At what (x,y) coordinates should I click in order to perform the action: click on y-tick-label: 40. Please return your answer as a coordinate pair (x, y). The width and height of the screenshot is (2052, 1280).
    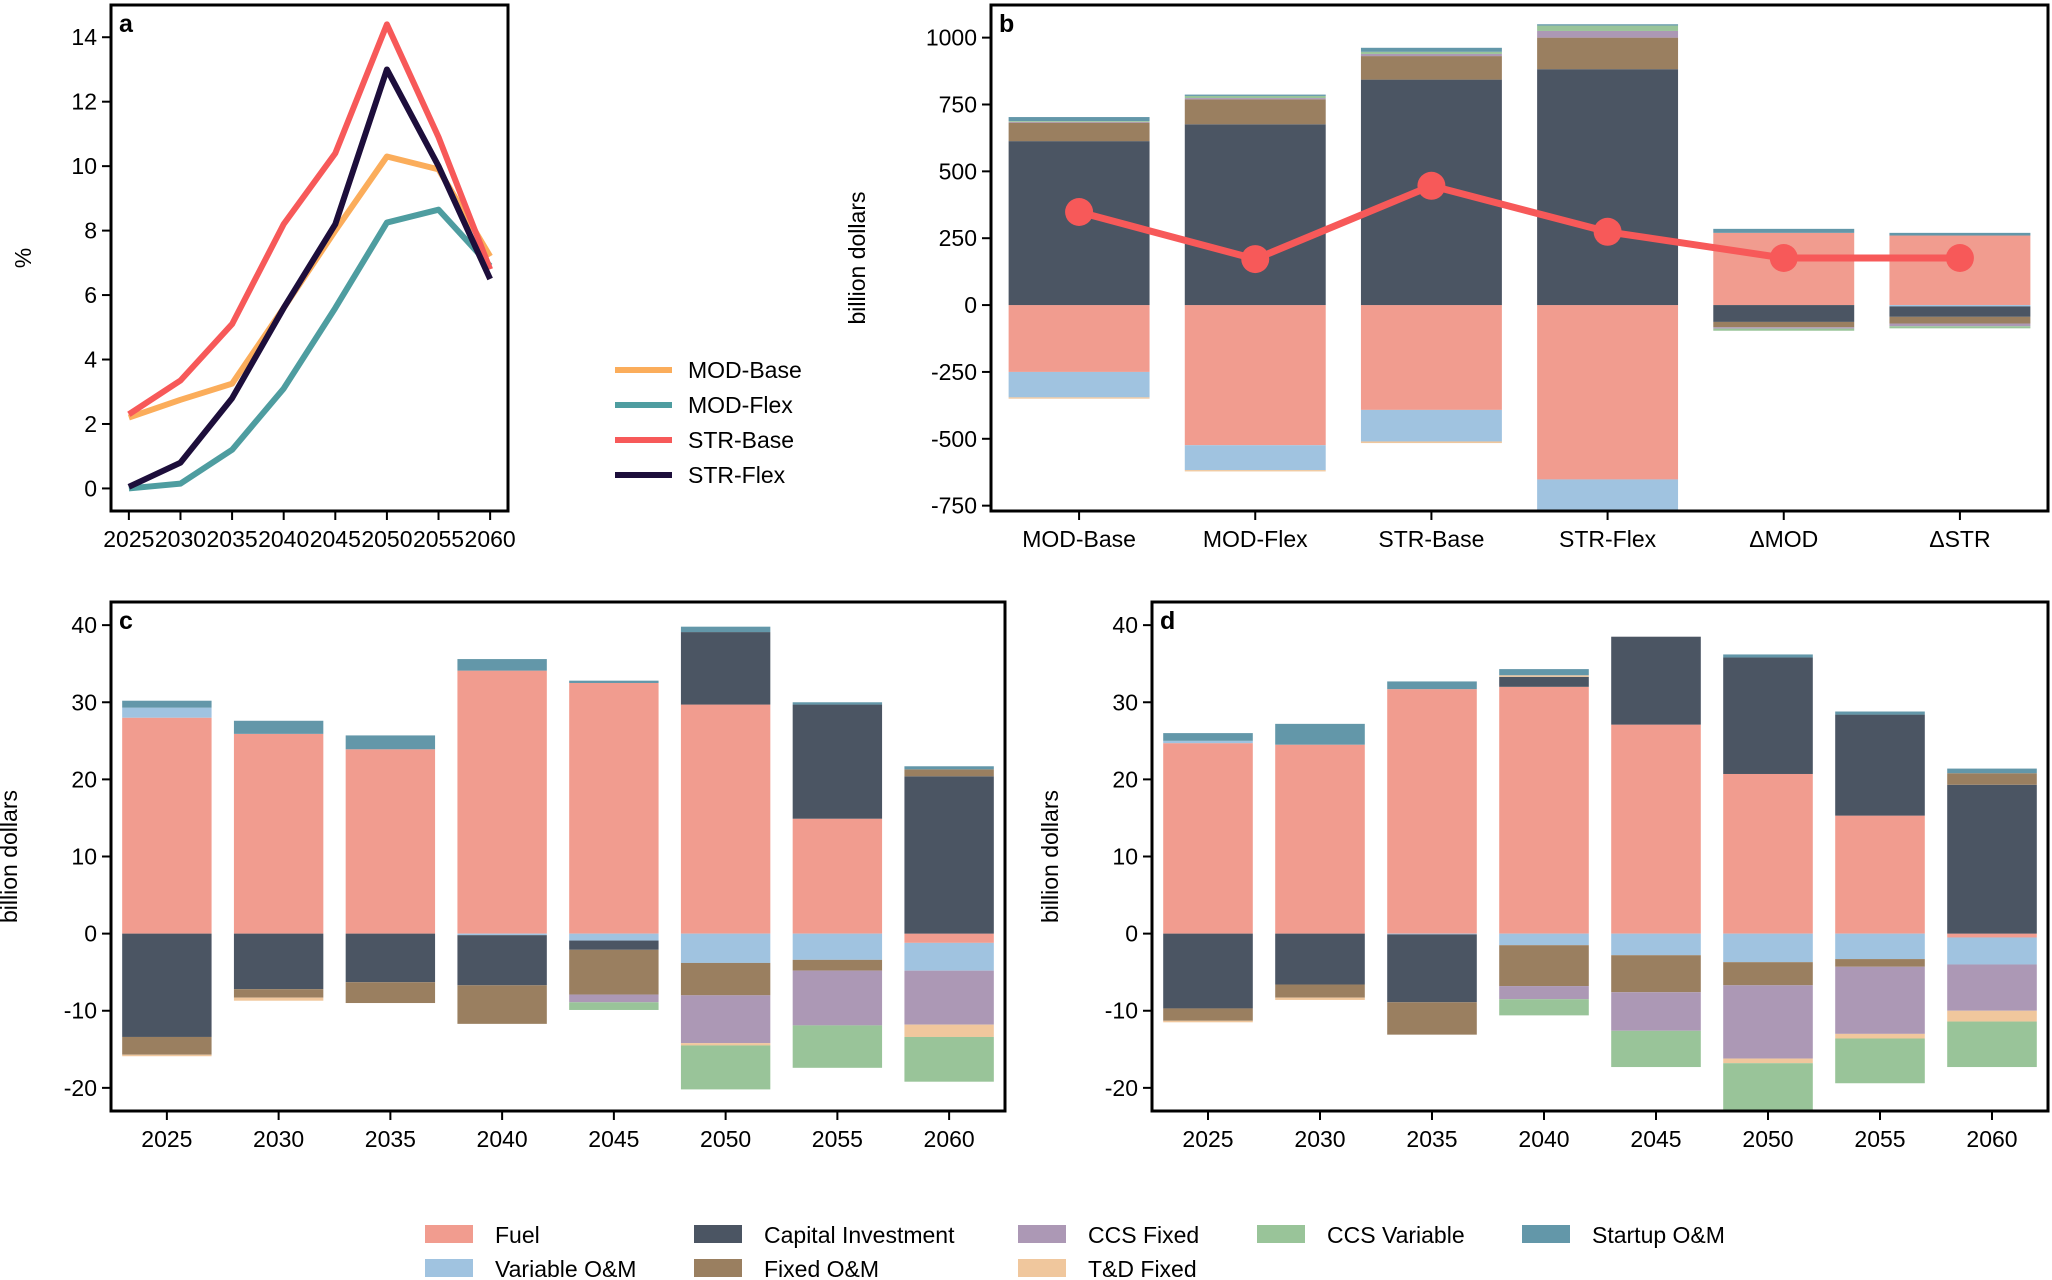
    Looking at the image, I should click on (84, 625).